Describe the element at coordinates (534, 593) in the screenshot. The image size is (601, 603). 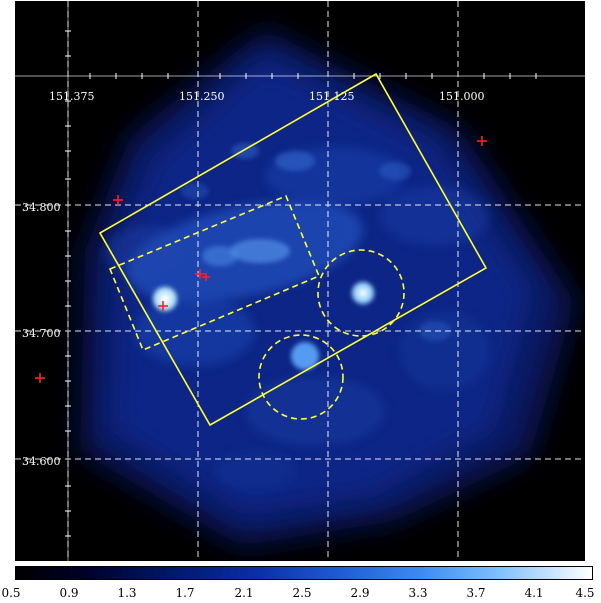
I see `colorbar-tick-label: 4.1` at that location.